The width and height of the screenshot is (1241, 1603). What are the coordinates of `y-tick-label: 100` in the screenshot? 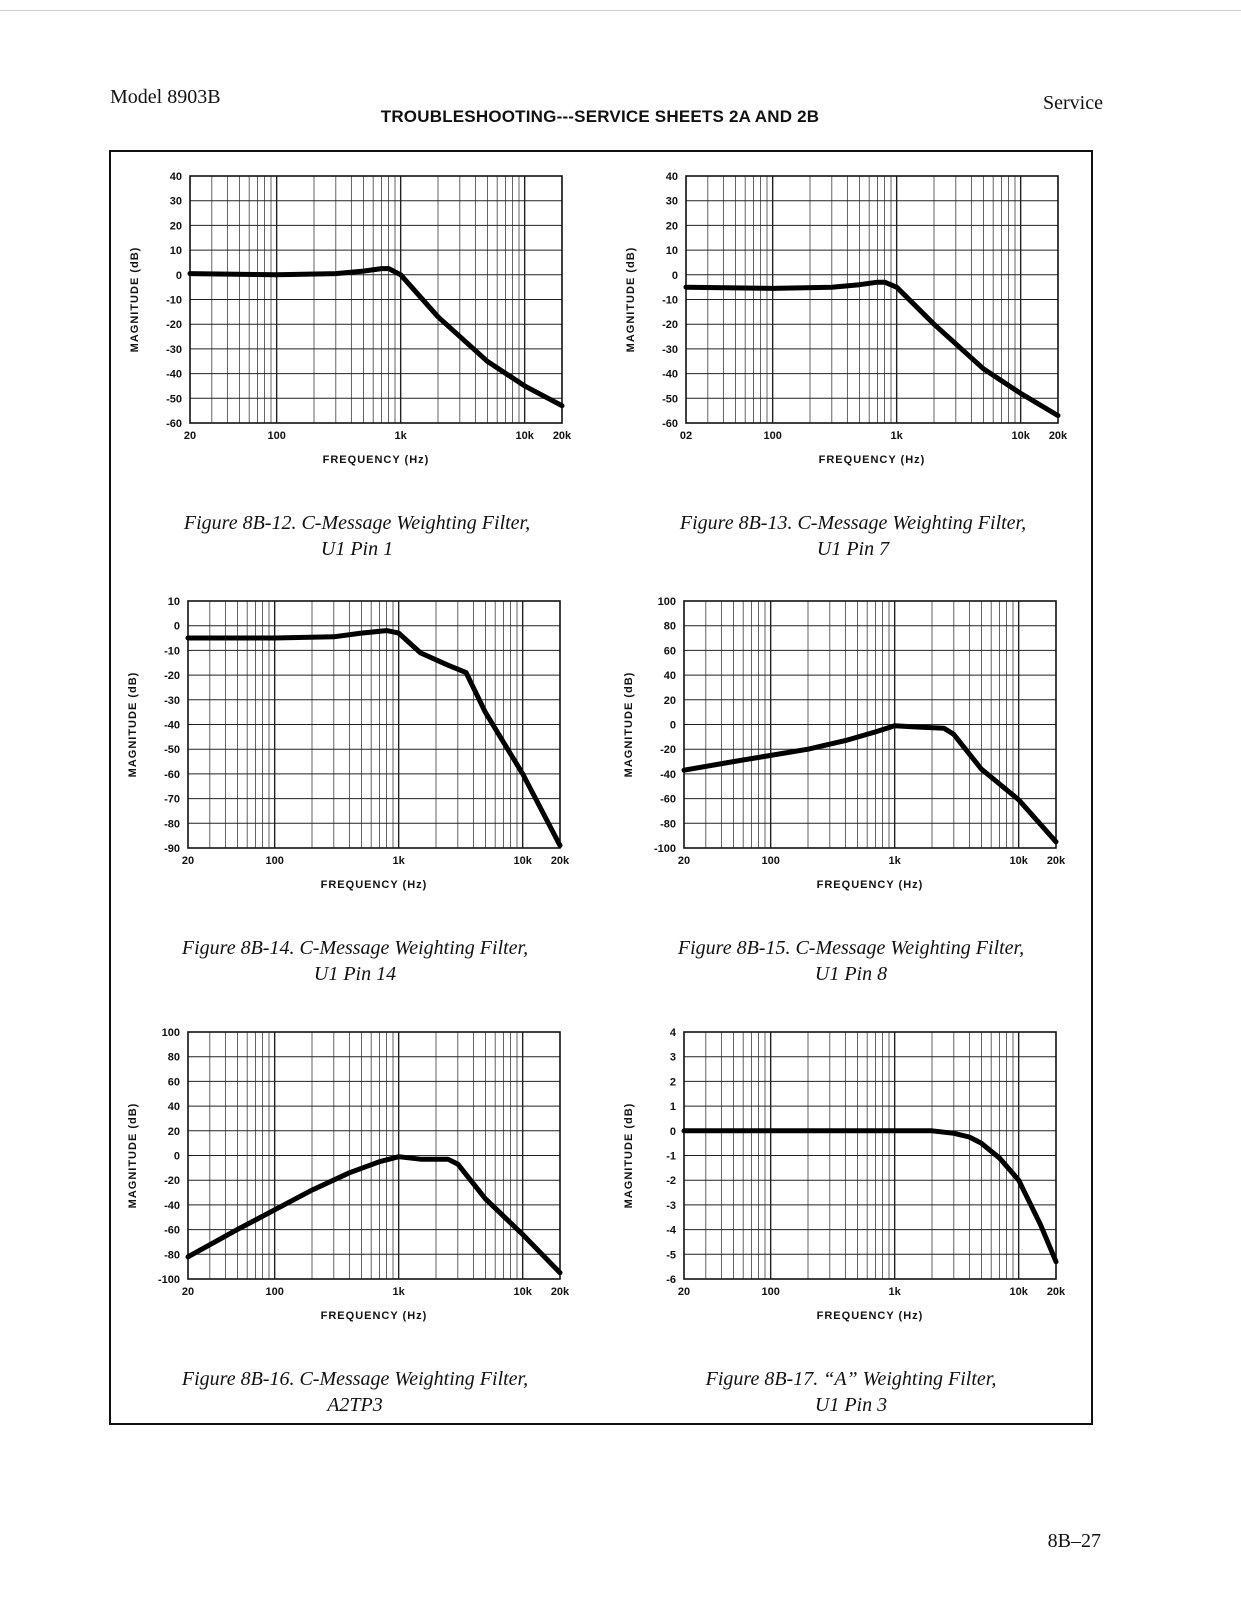 It's located at (667, 602).